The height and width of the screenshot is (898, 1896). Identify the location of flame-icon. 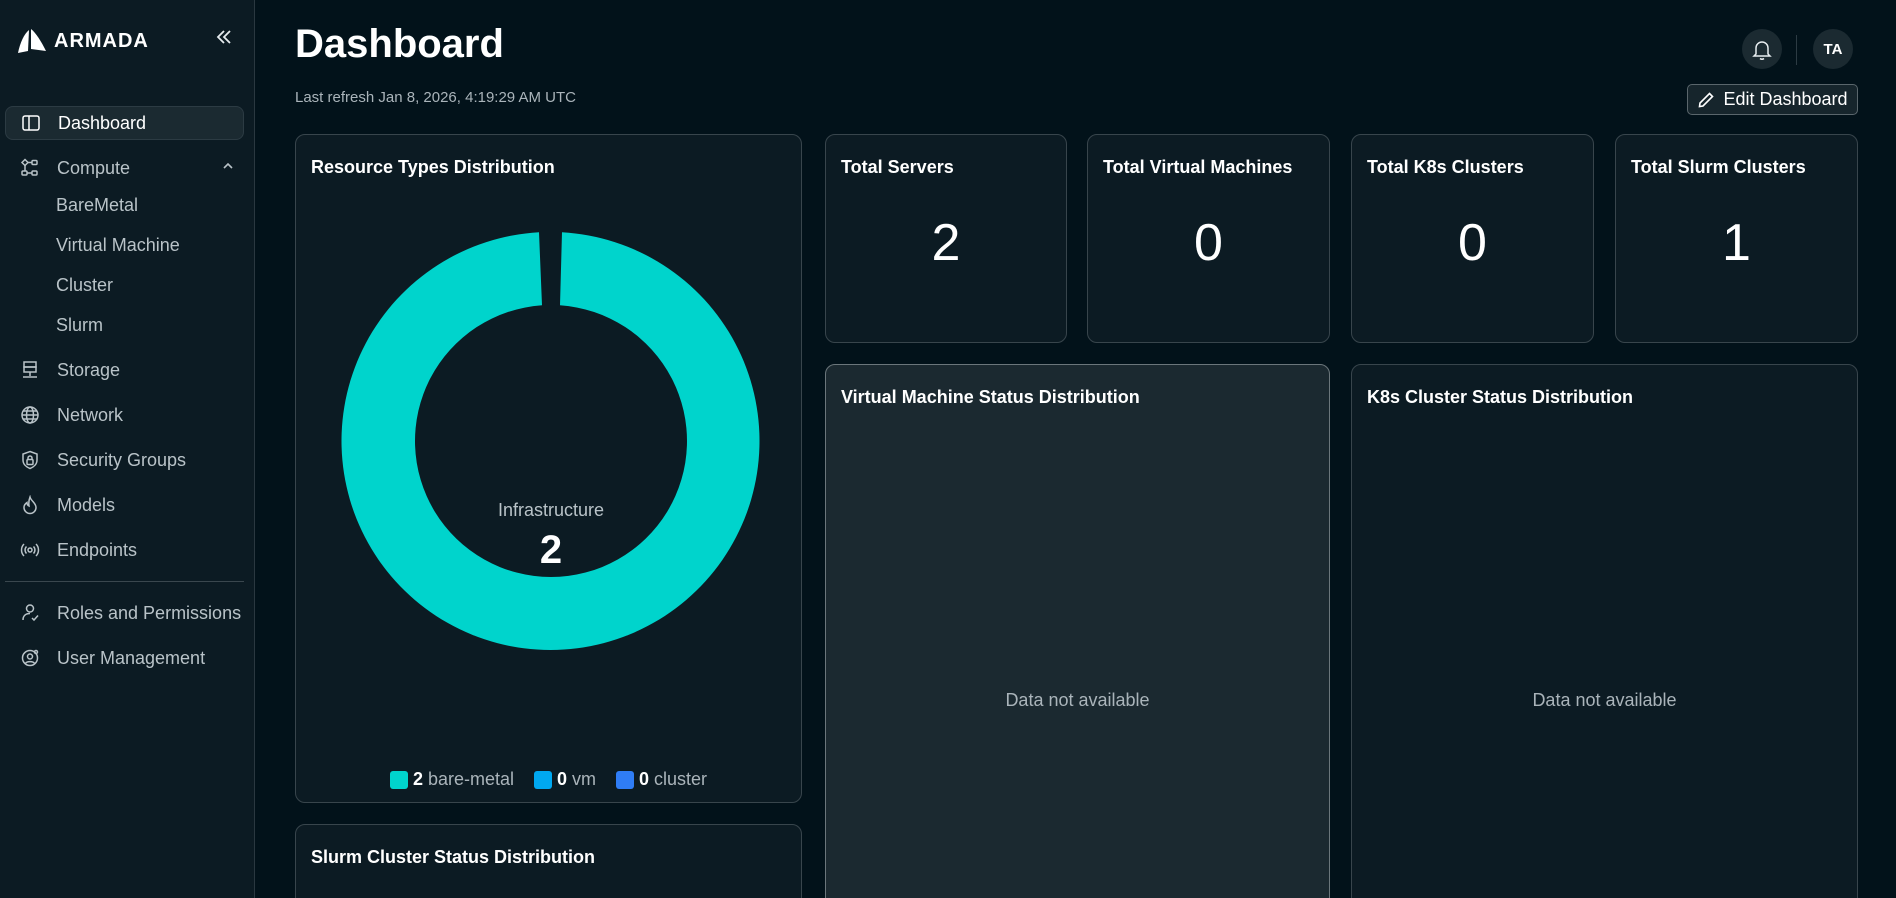
(30, 505).